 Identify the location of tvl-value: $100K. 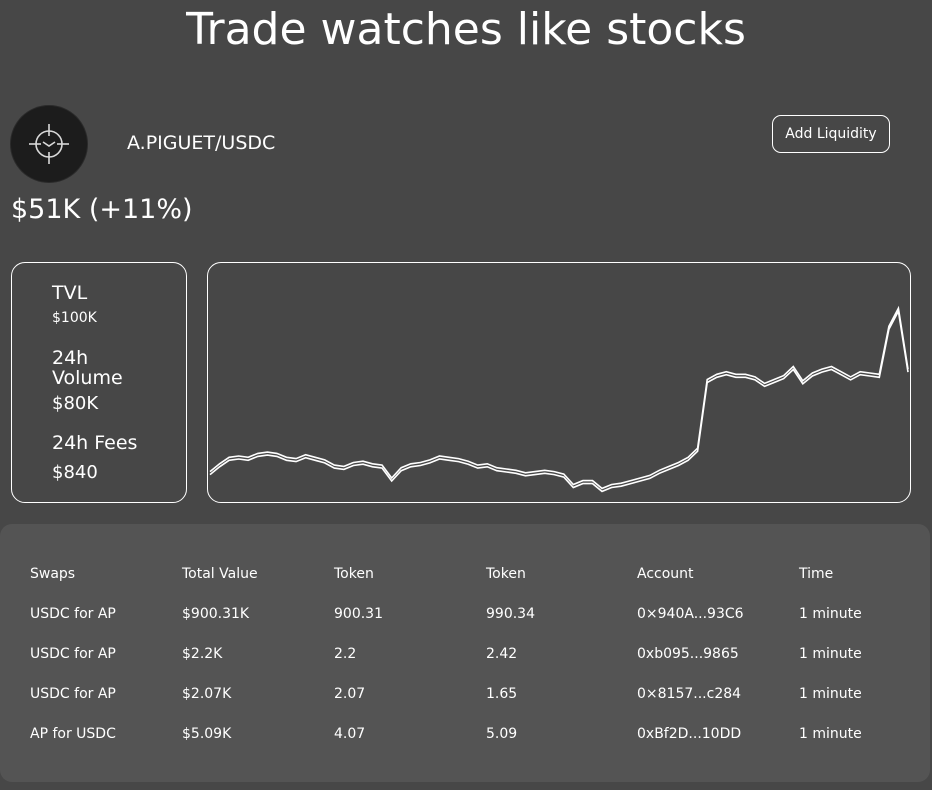
(74, 318).